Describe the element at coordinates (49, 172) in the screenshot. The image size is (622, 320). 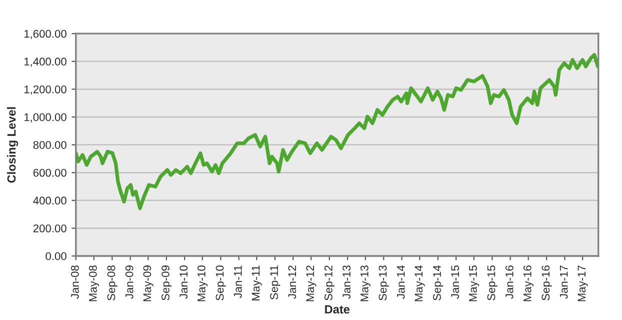
I see `y-tick-label: 600.00` at that location.